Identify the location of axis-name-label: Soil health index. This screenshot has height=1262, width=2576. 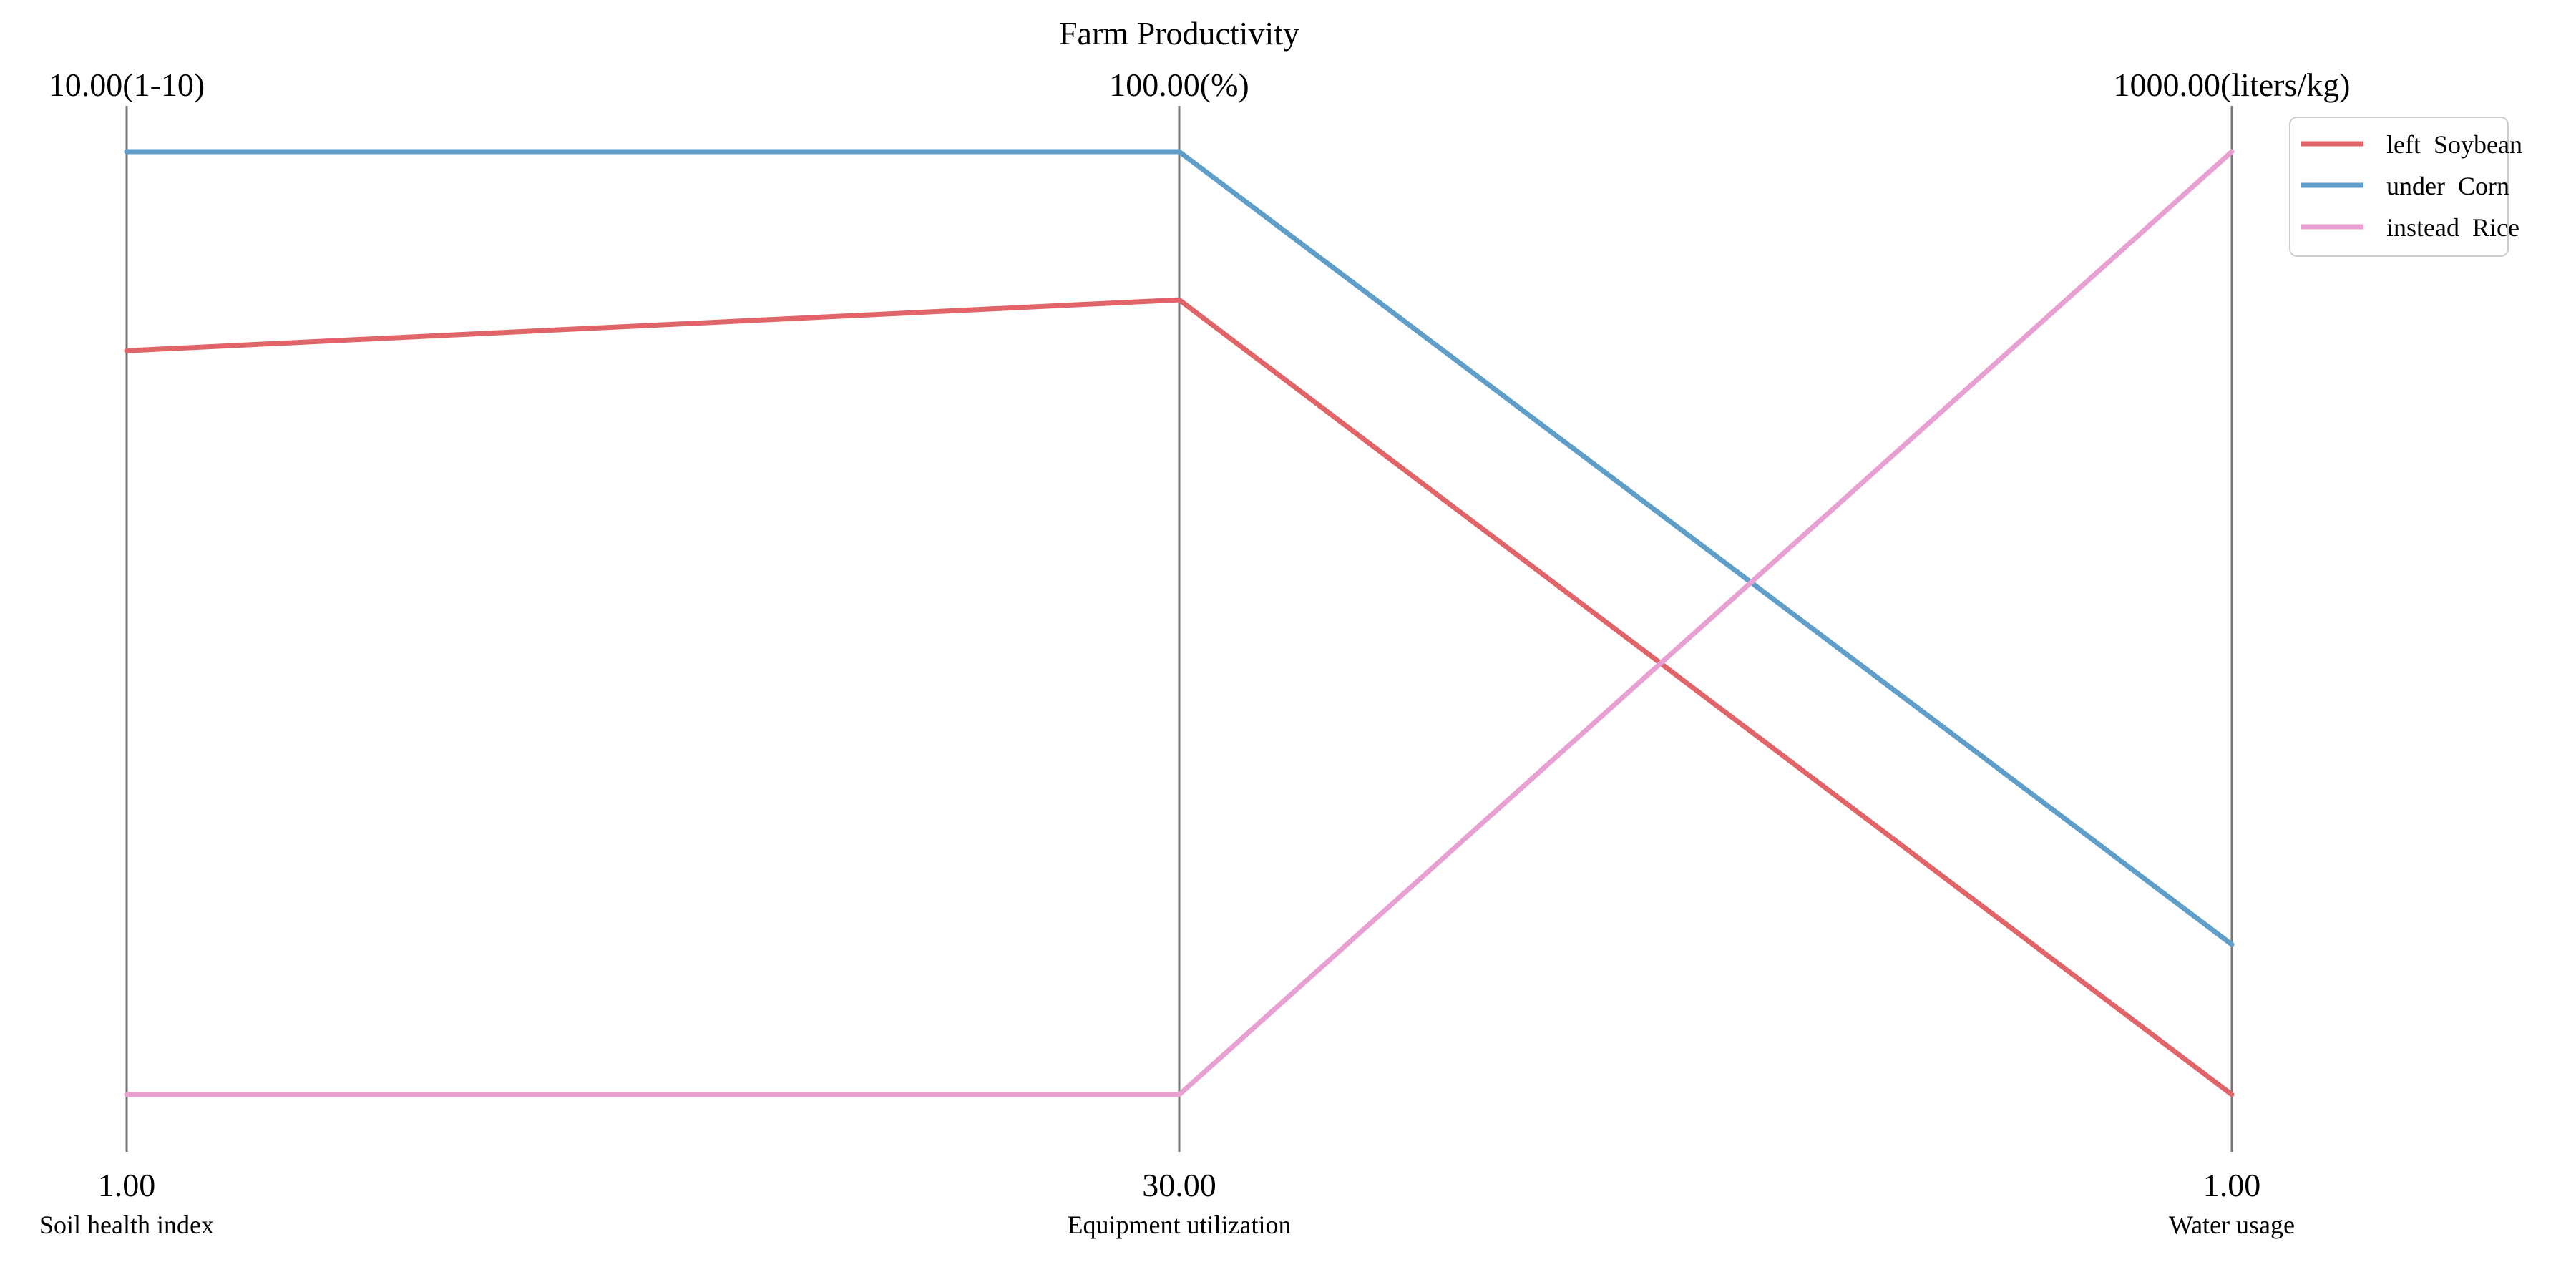
(126, 1224).